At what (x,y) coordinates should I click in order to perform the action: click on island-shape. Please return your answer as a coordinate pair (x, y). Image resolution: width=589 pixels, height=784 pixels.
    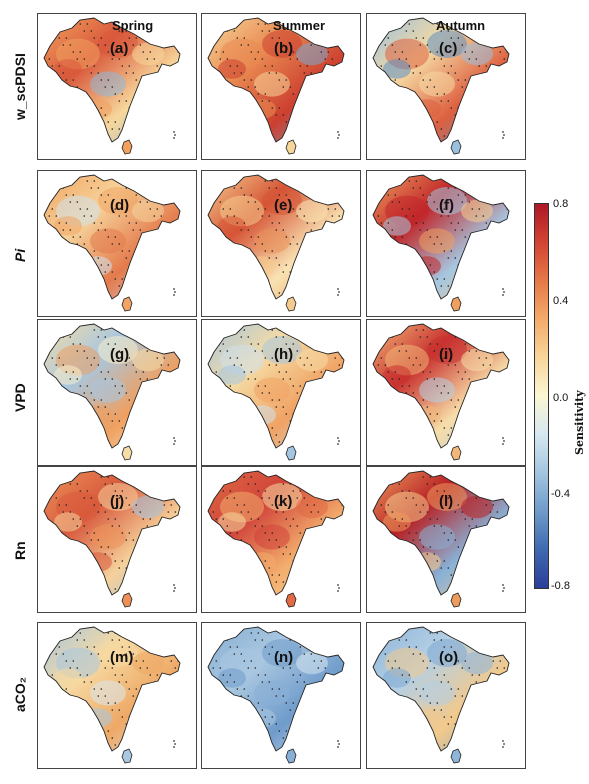
    Looking at the image, I should click on (291, 453).